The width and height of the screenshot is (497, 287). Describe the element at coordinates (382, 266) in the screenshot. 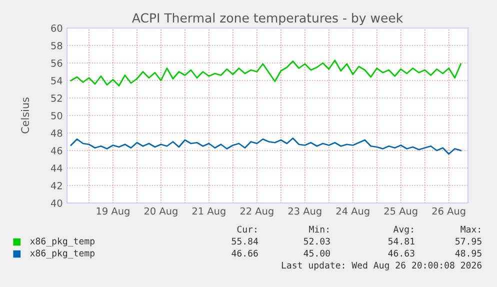

I see `text: Last update: Wed Aug 26 20:00:08 2026` at that location.